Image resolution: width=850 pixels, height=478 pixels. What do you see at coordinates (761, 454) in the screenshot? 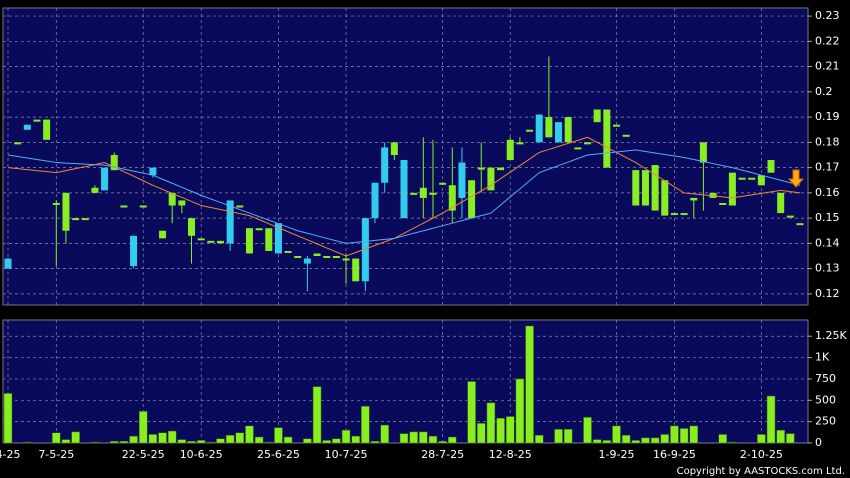
I see `x-tick-label: 2-10-25` at bounding box center [761, 454].